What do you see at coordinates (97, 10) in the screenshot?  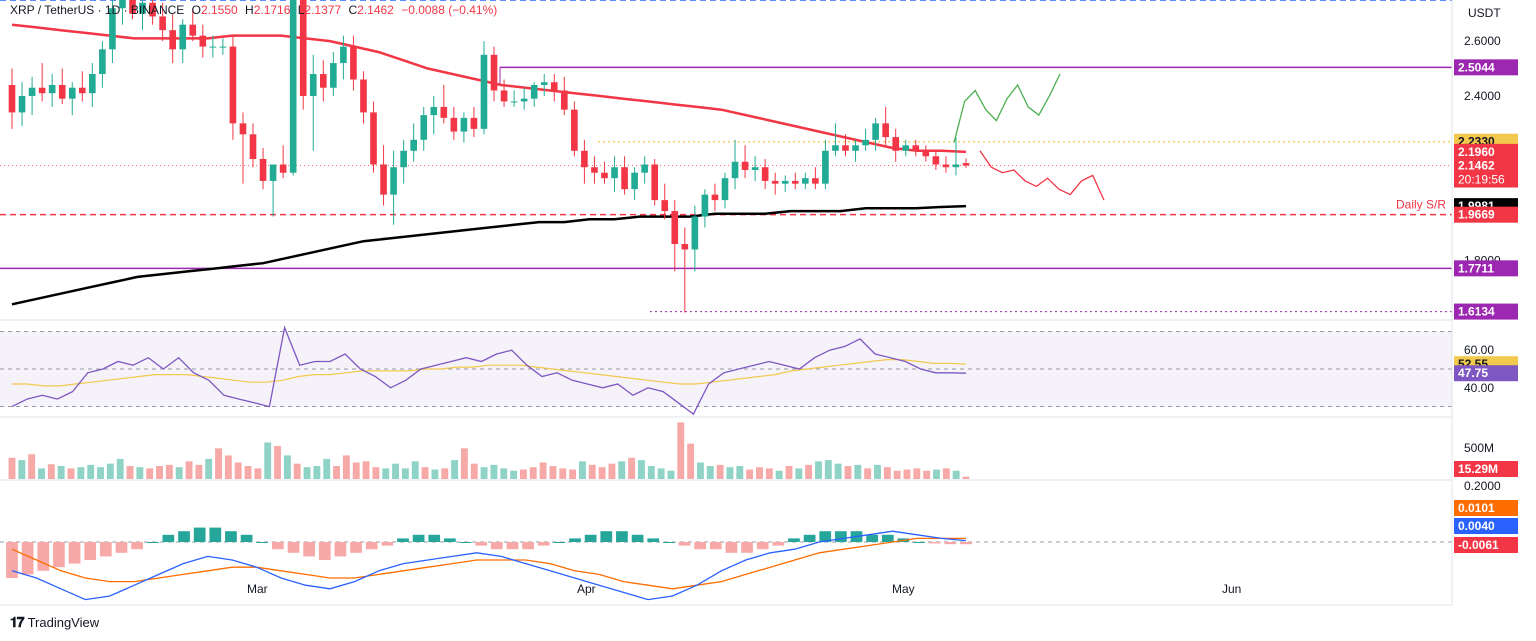 I see `symbol-title: XRP / TetherUS · 1D · BINANCE` at bounding box center [97, 10].